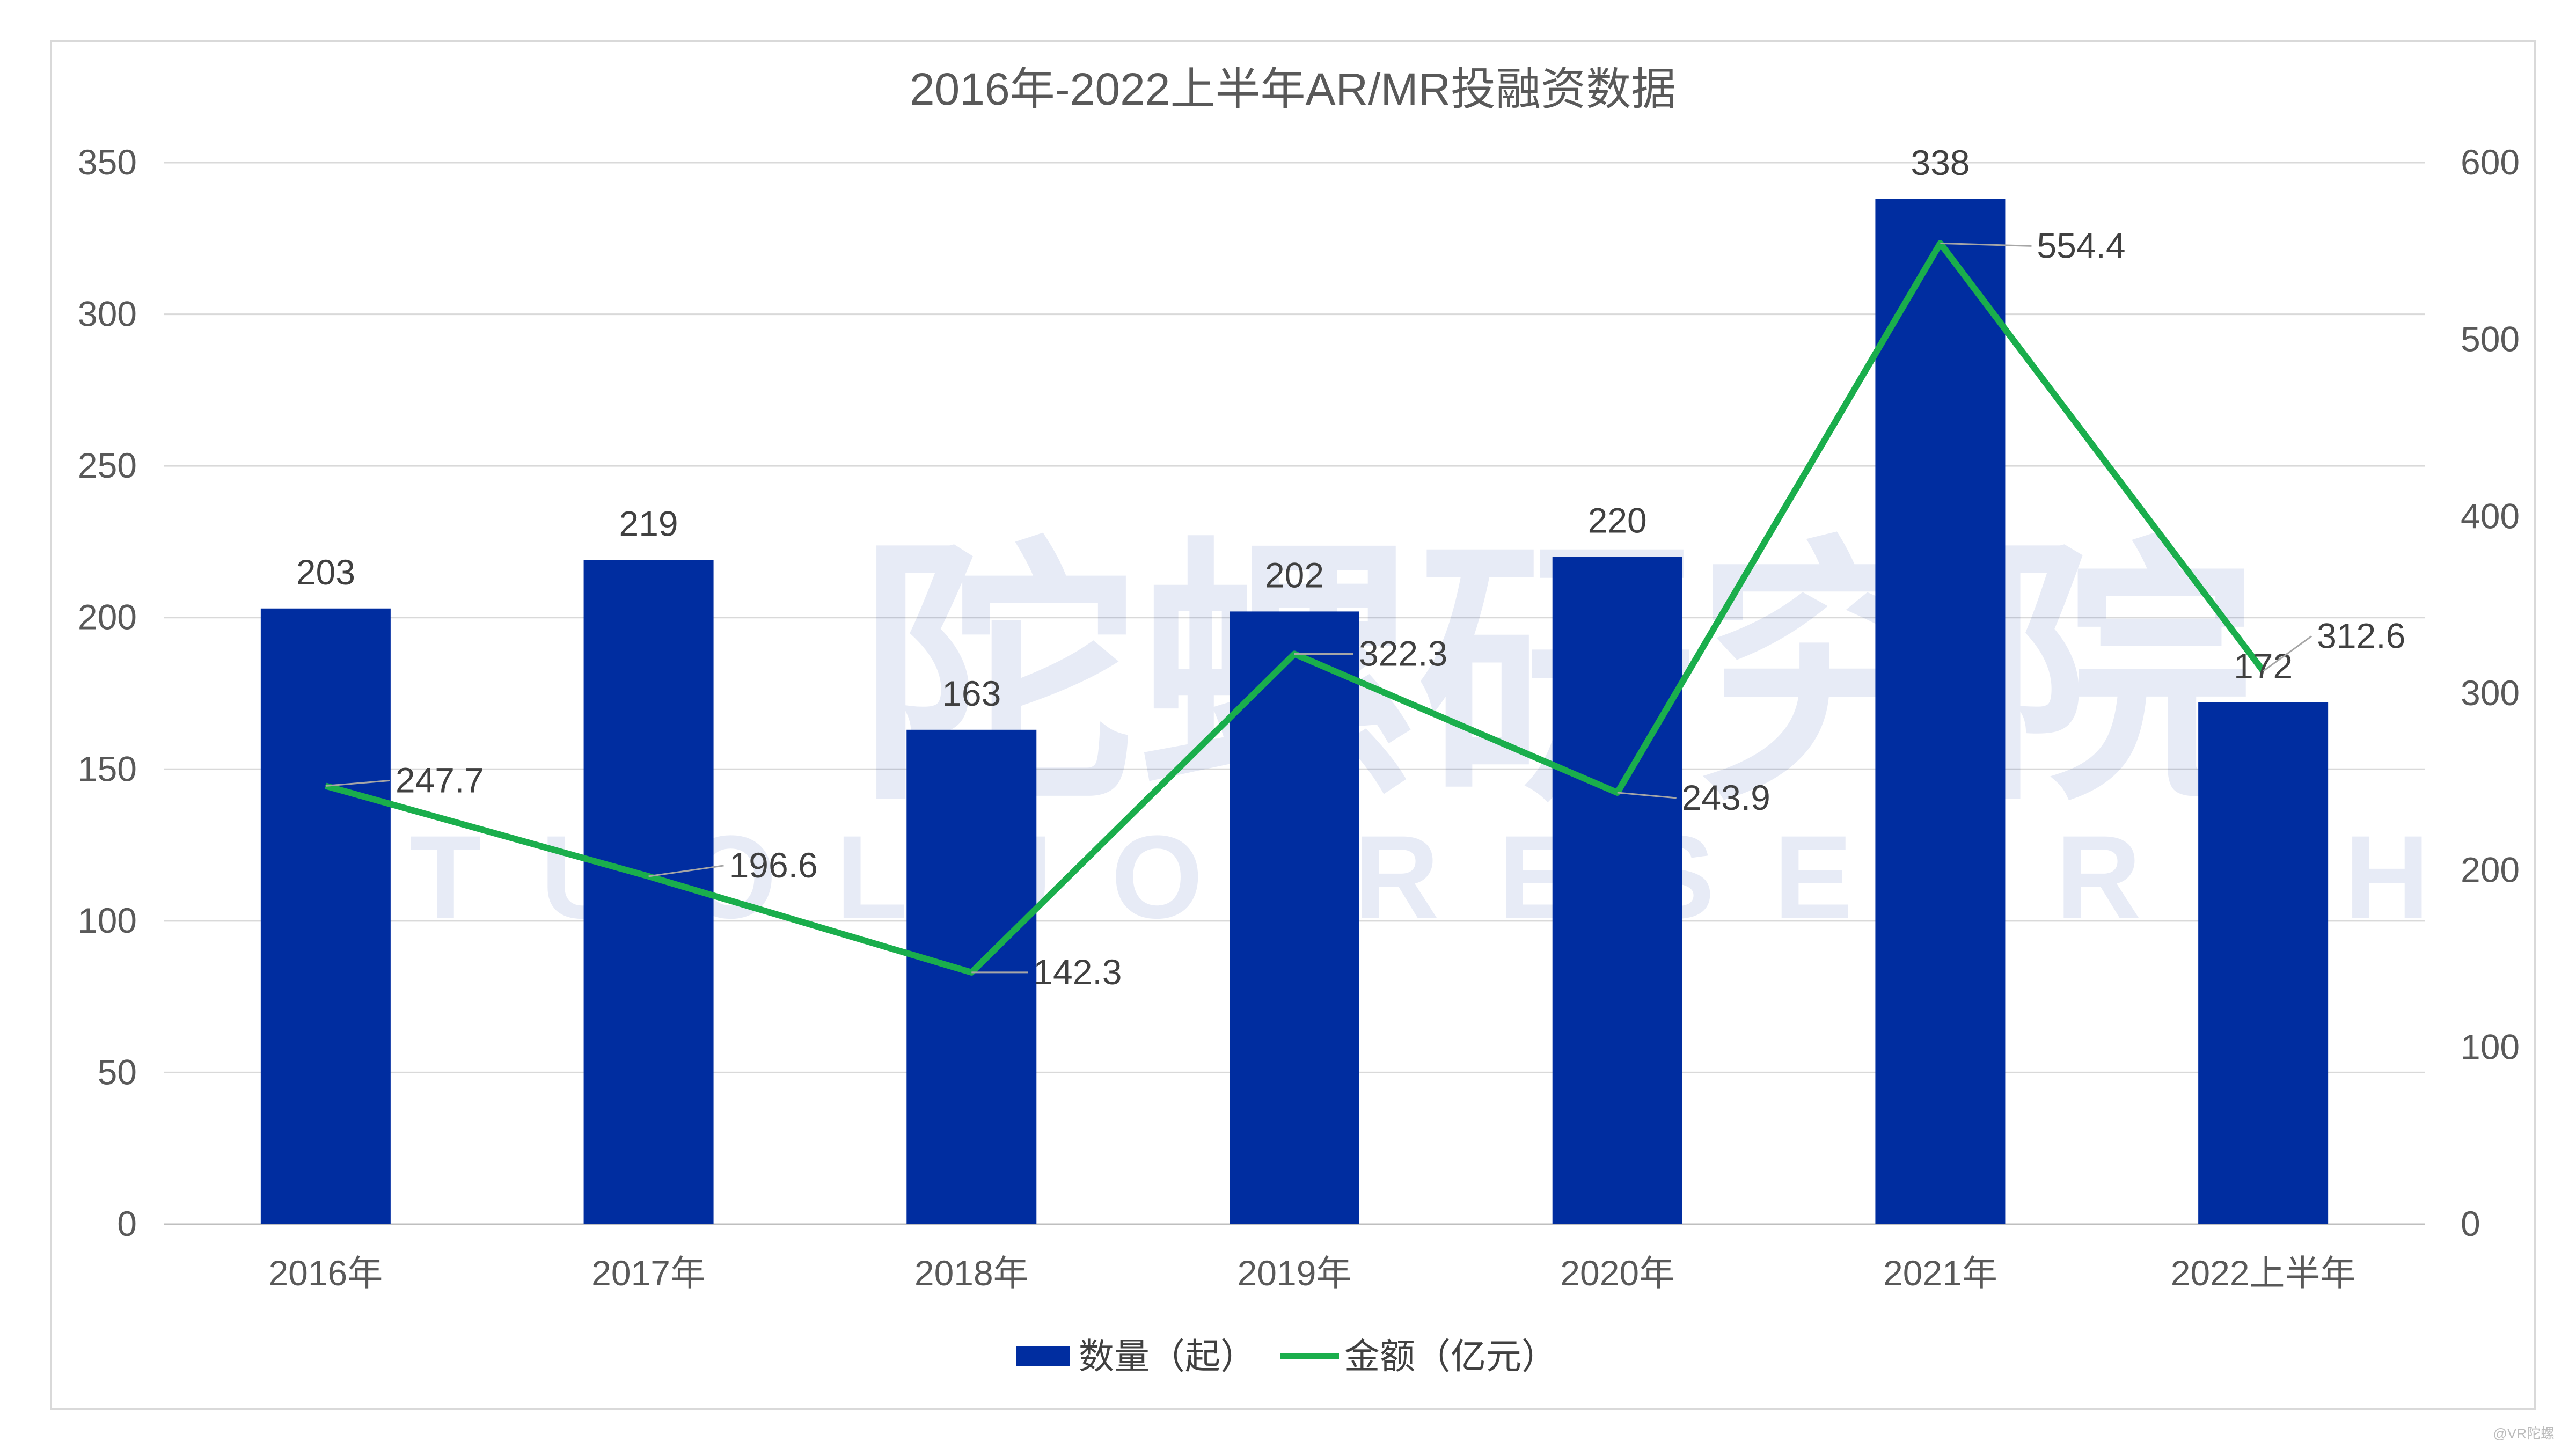 Image resolution: width=2576 pixels, height=1449 pixels. I want to click on right-axis-tick-label: 0, so click(2470, 1223).